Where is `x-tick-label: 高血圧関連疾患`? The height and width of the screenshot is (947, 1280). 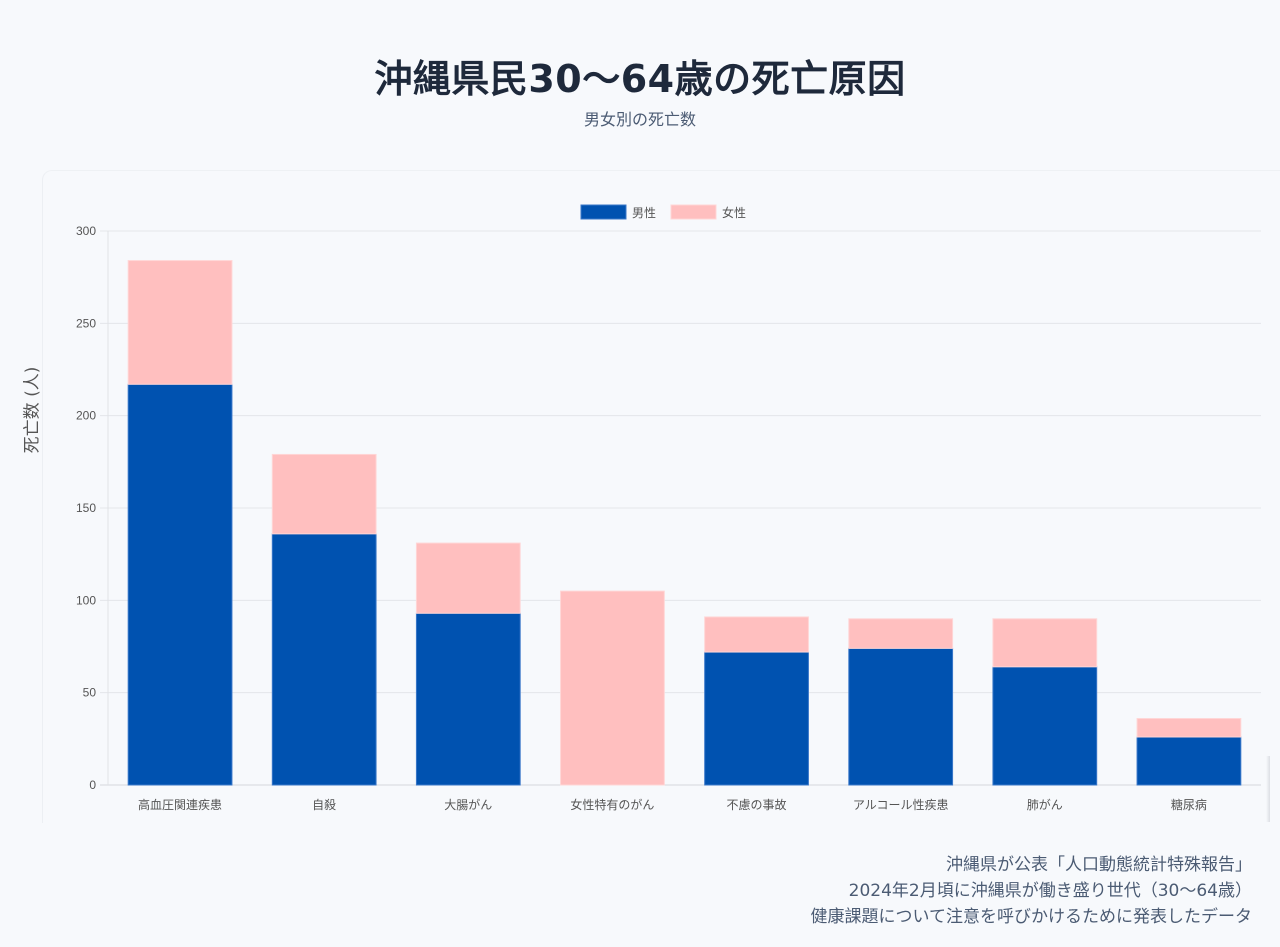
x-tick-label: 高血圧関連疾患 is located at coordinates (180, 804).